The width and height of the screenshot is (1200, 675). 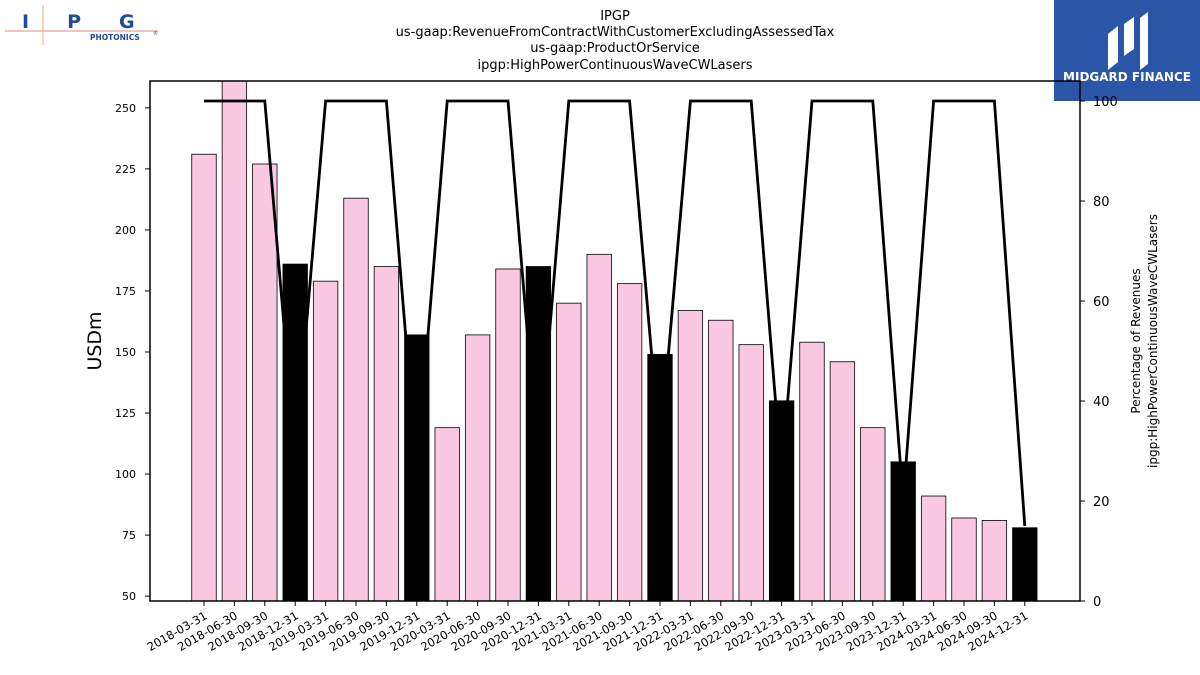 What do you see at coordinates (125, 352) in the screenshot?
I see `y-tick-label: 150` at bounding box center [125, 352].